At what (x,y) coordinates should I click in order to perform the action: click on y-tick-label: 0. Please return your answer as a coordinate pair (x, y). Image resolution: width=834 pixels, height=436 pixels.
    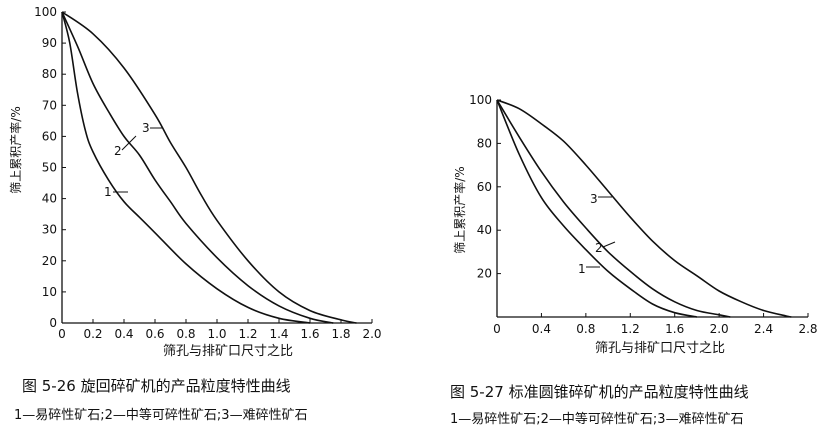
    Looking at the image, I should click on (53, 323).